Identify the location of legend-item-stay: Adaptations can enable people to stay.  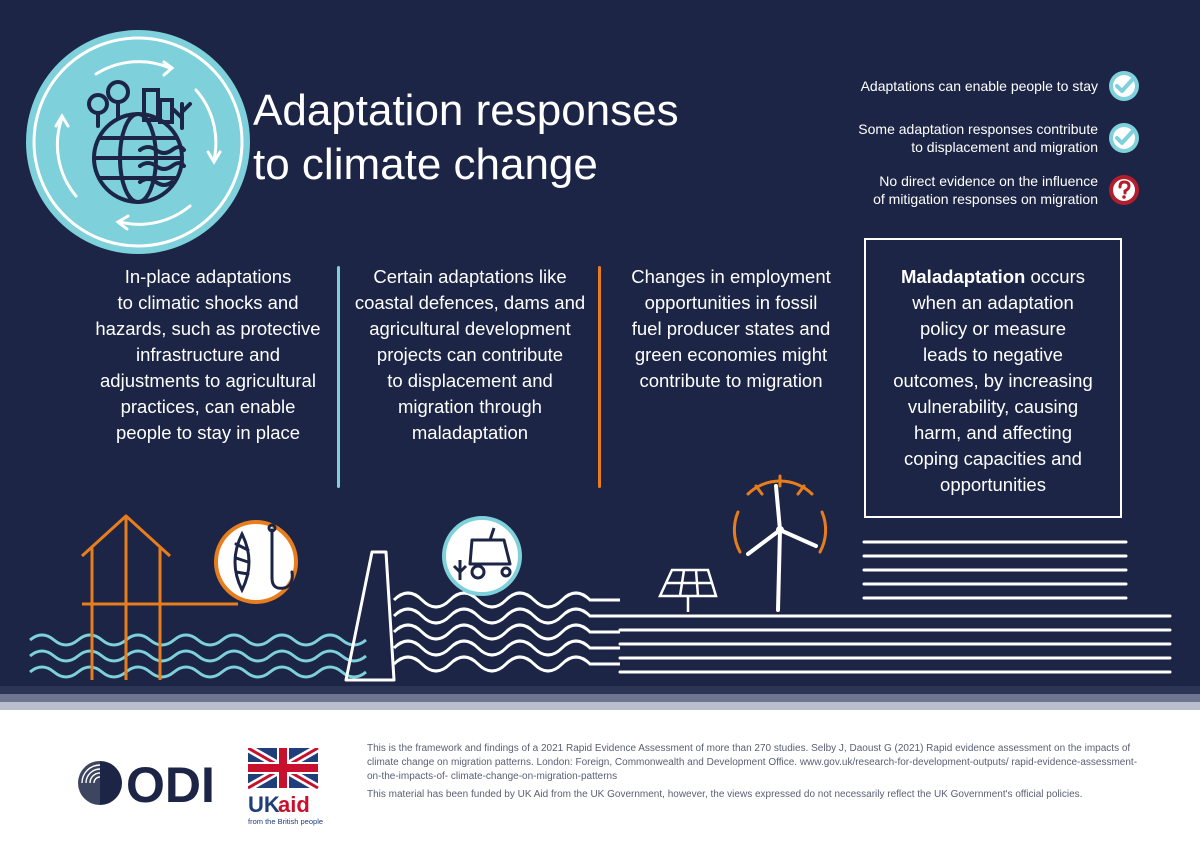
(930, 86).